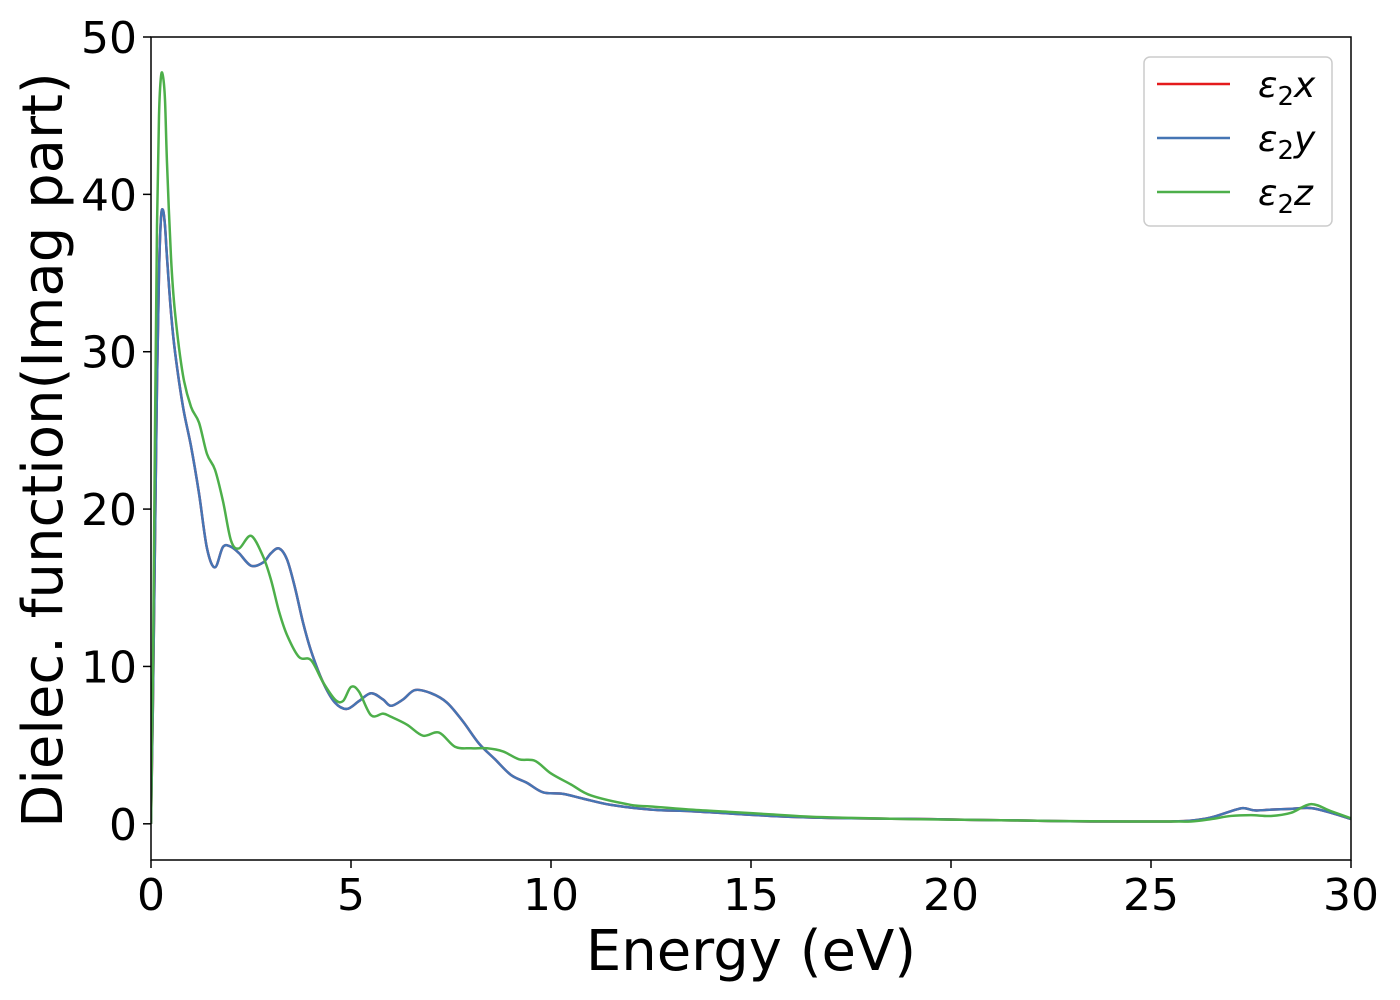 This screenshot has height=1000, width=1400. What do you see at coordinates (109, 667) in the screenshot?
I see `y-tick-label: 10` at bounding box center [109, 667].